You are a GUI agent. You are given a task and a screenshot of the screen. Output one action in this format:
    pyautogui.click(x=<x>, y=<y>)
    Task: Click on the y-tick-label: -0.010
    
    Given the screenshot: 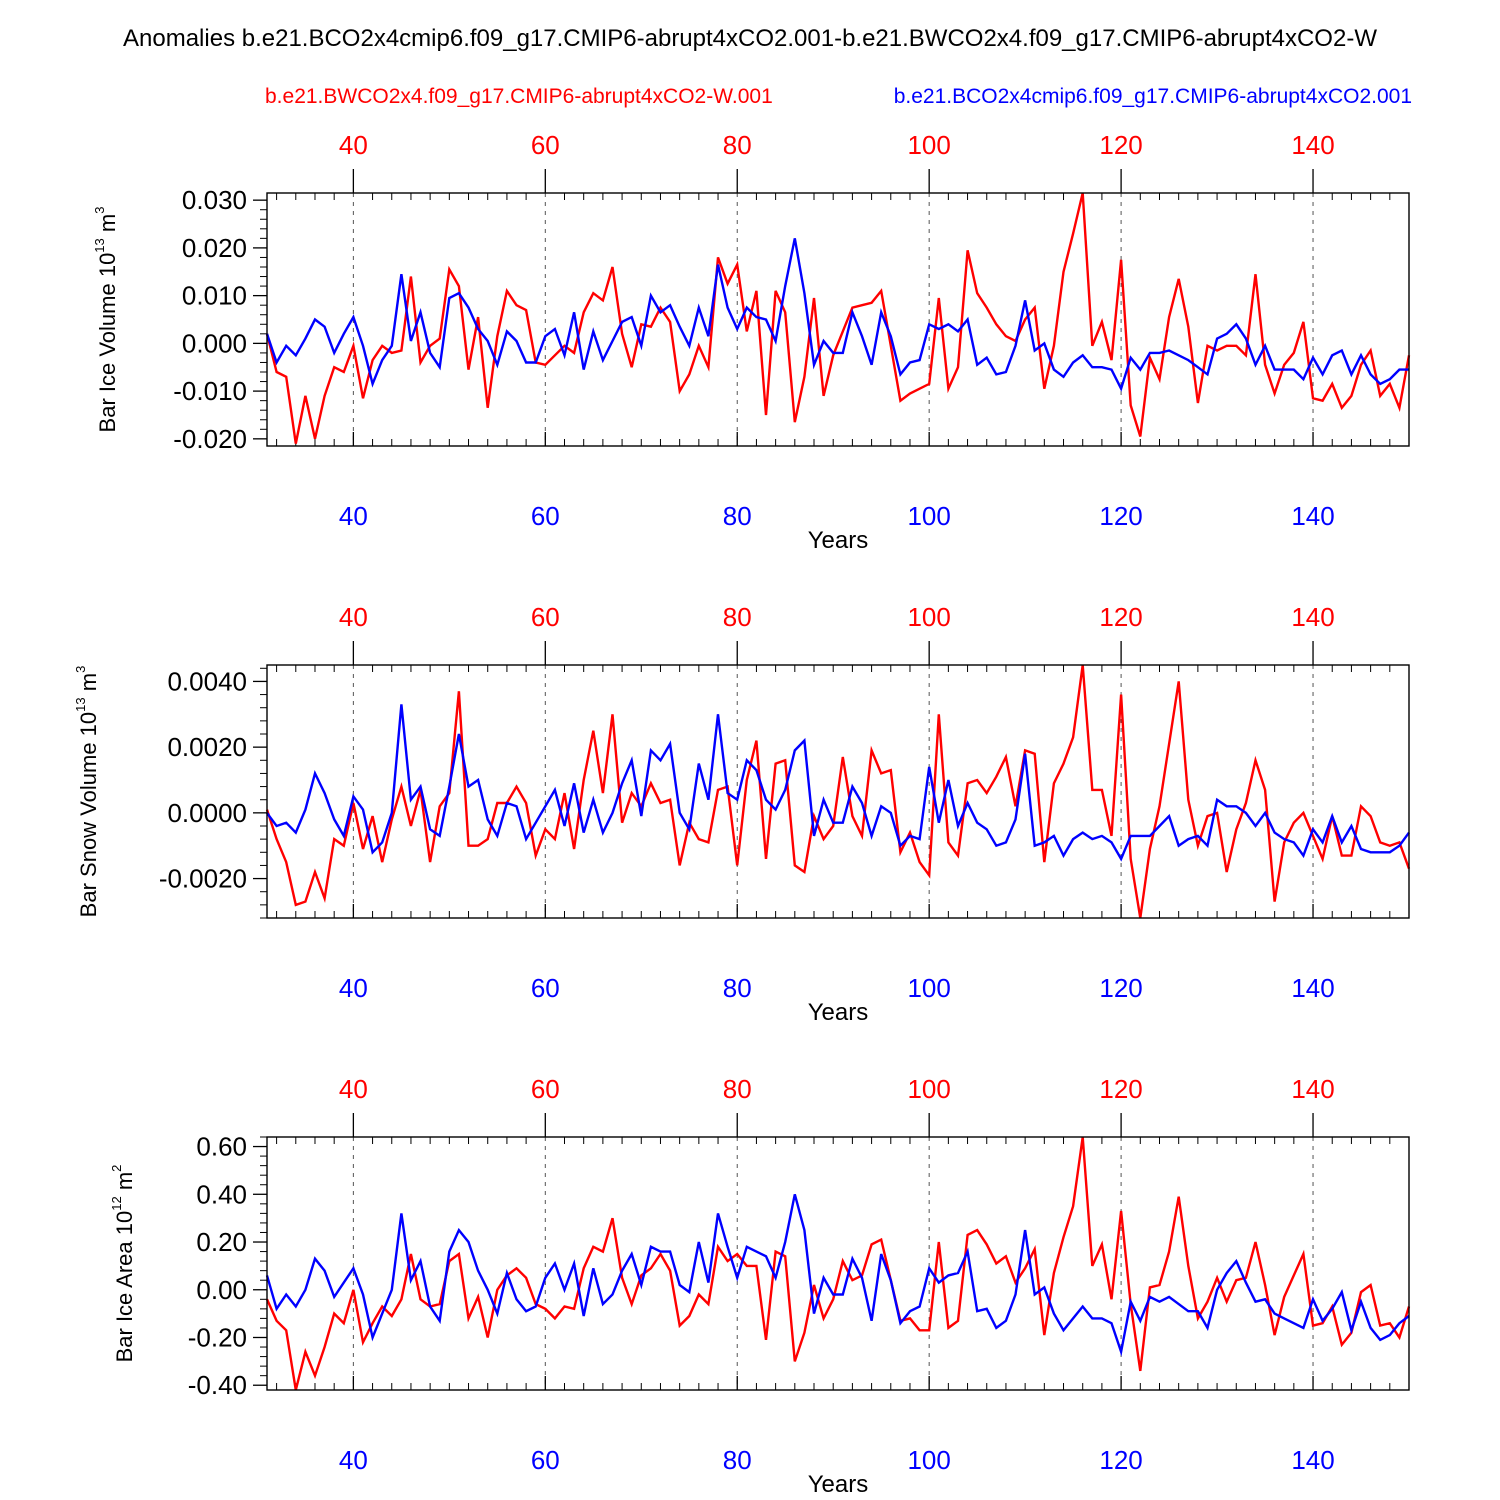 What is the action you would take?
    pyautogui.click(x=210, y=391)
    